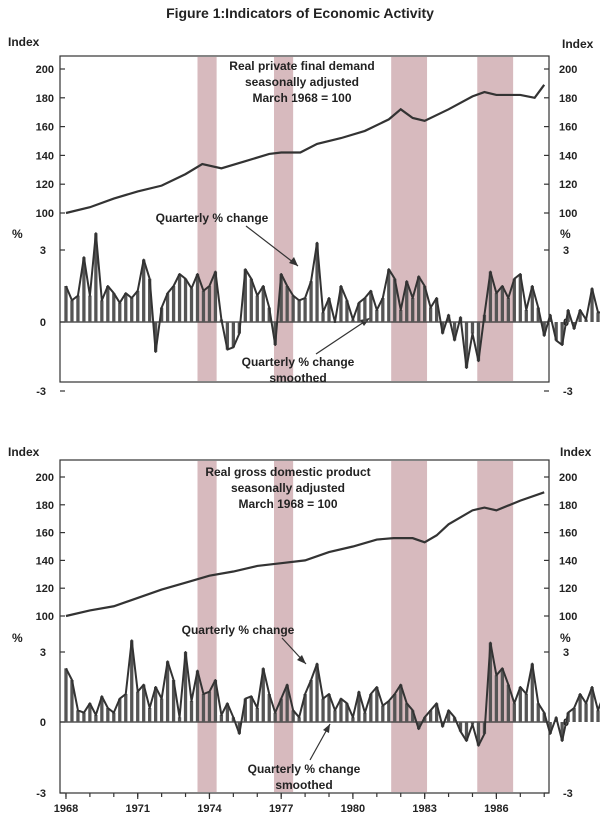 Image resolution: width=600 pixels, height=819 pixels. Describe the element at coordinates (161, 710) in the screenshot. I see `bar-p2-q17` at that location.